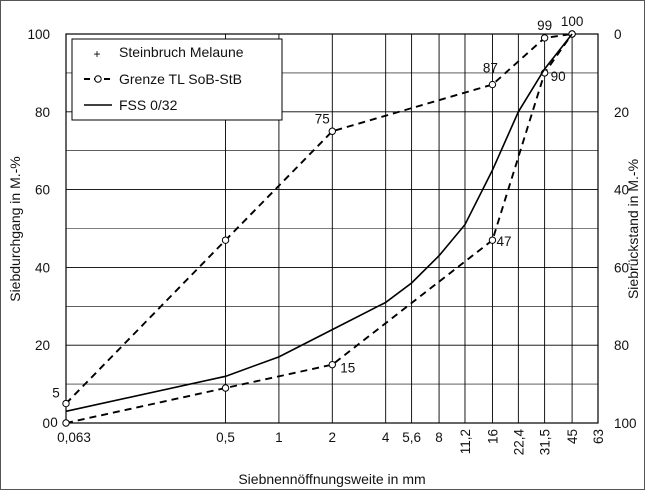  What do you see at coordinates (54, 422) in the screenshot?
I see `data-label: 0` at bounding box center [54, 422].